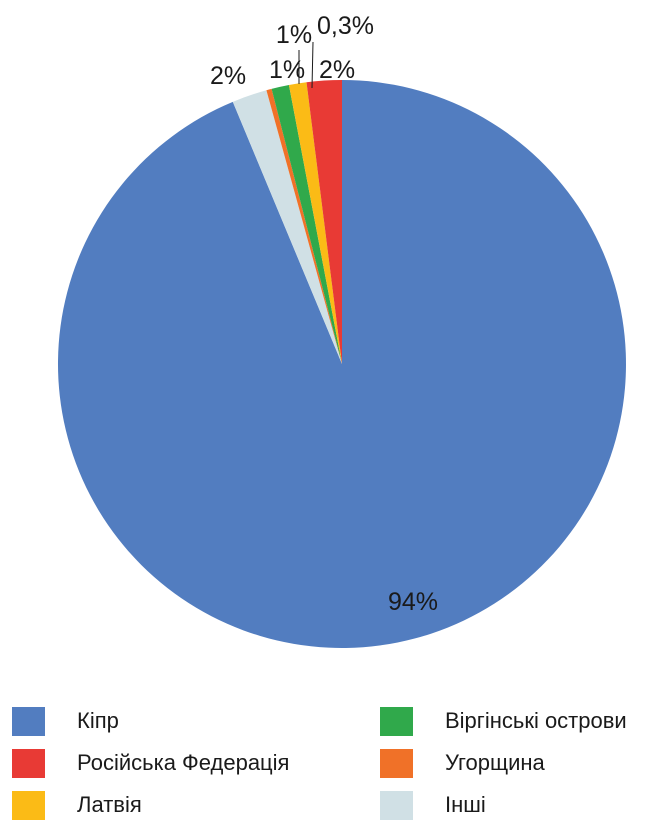  What do you see at coordinates (413, 602) in the screenshot?
I see `slice-label-кіпр: 94%` at bounding box center [413, 602].